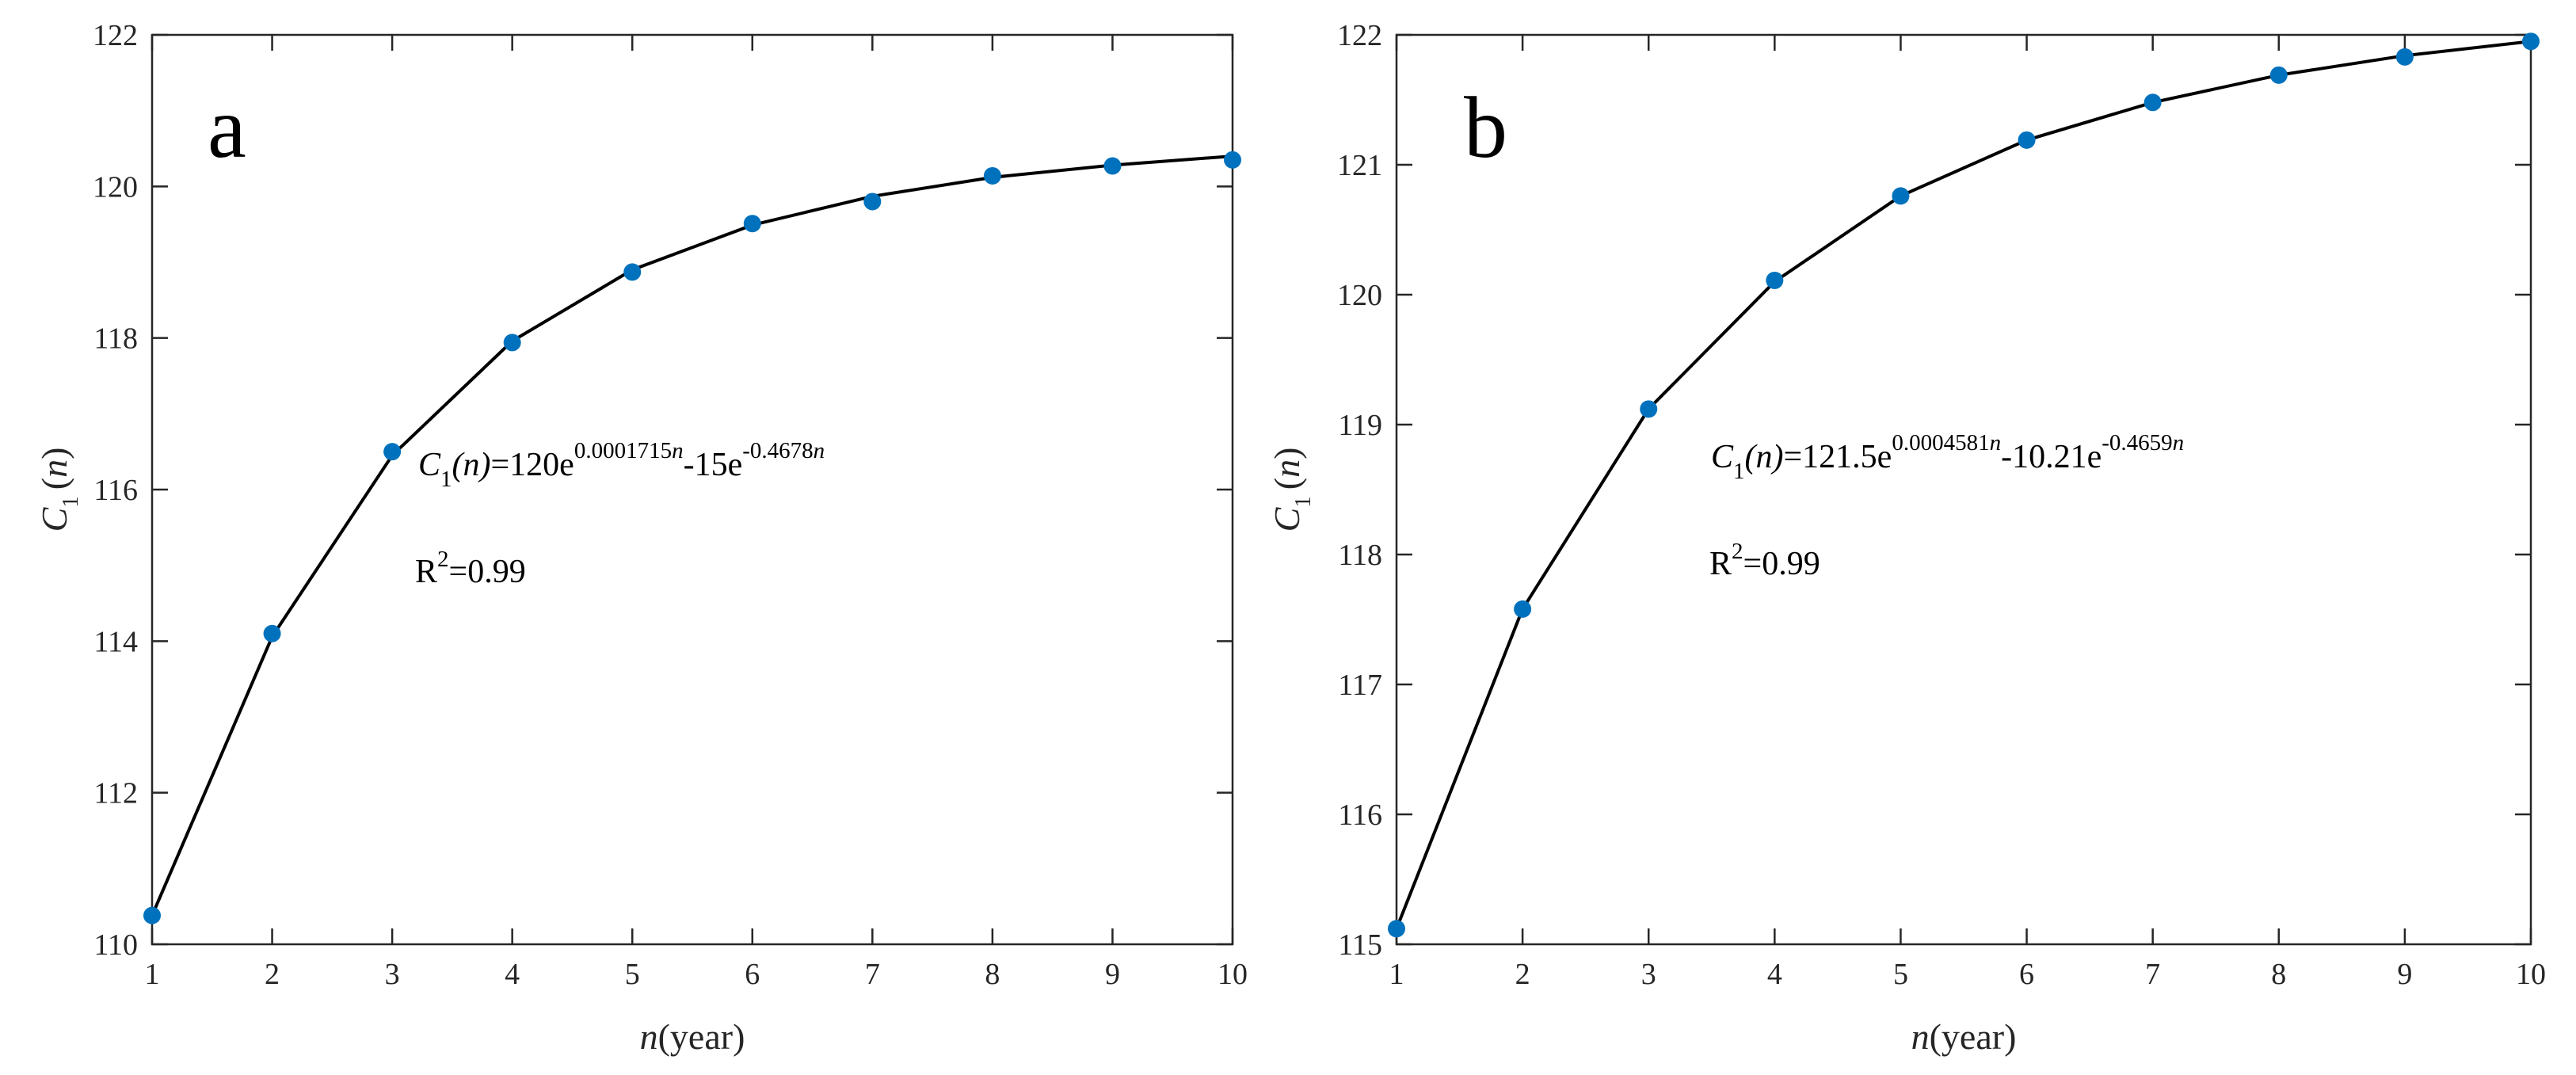 Image resolution: width=2576 pixels, height=1075 pixels. What do you see at coordinates (1940, 443) in the screenshot?
I see `equation-exp-1: 0.0004581` at bounding box center [1940, 443].